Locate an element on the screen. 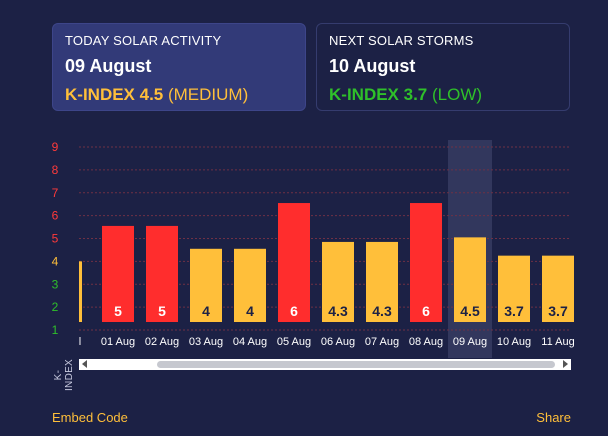 The height and width of the screenshot is (436, 608). data-label-0: 5 is located at coordinates (118, 311).